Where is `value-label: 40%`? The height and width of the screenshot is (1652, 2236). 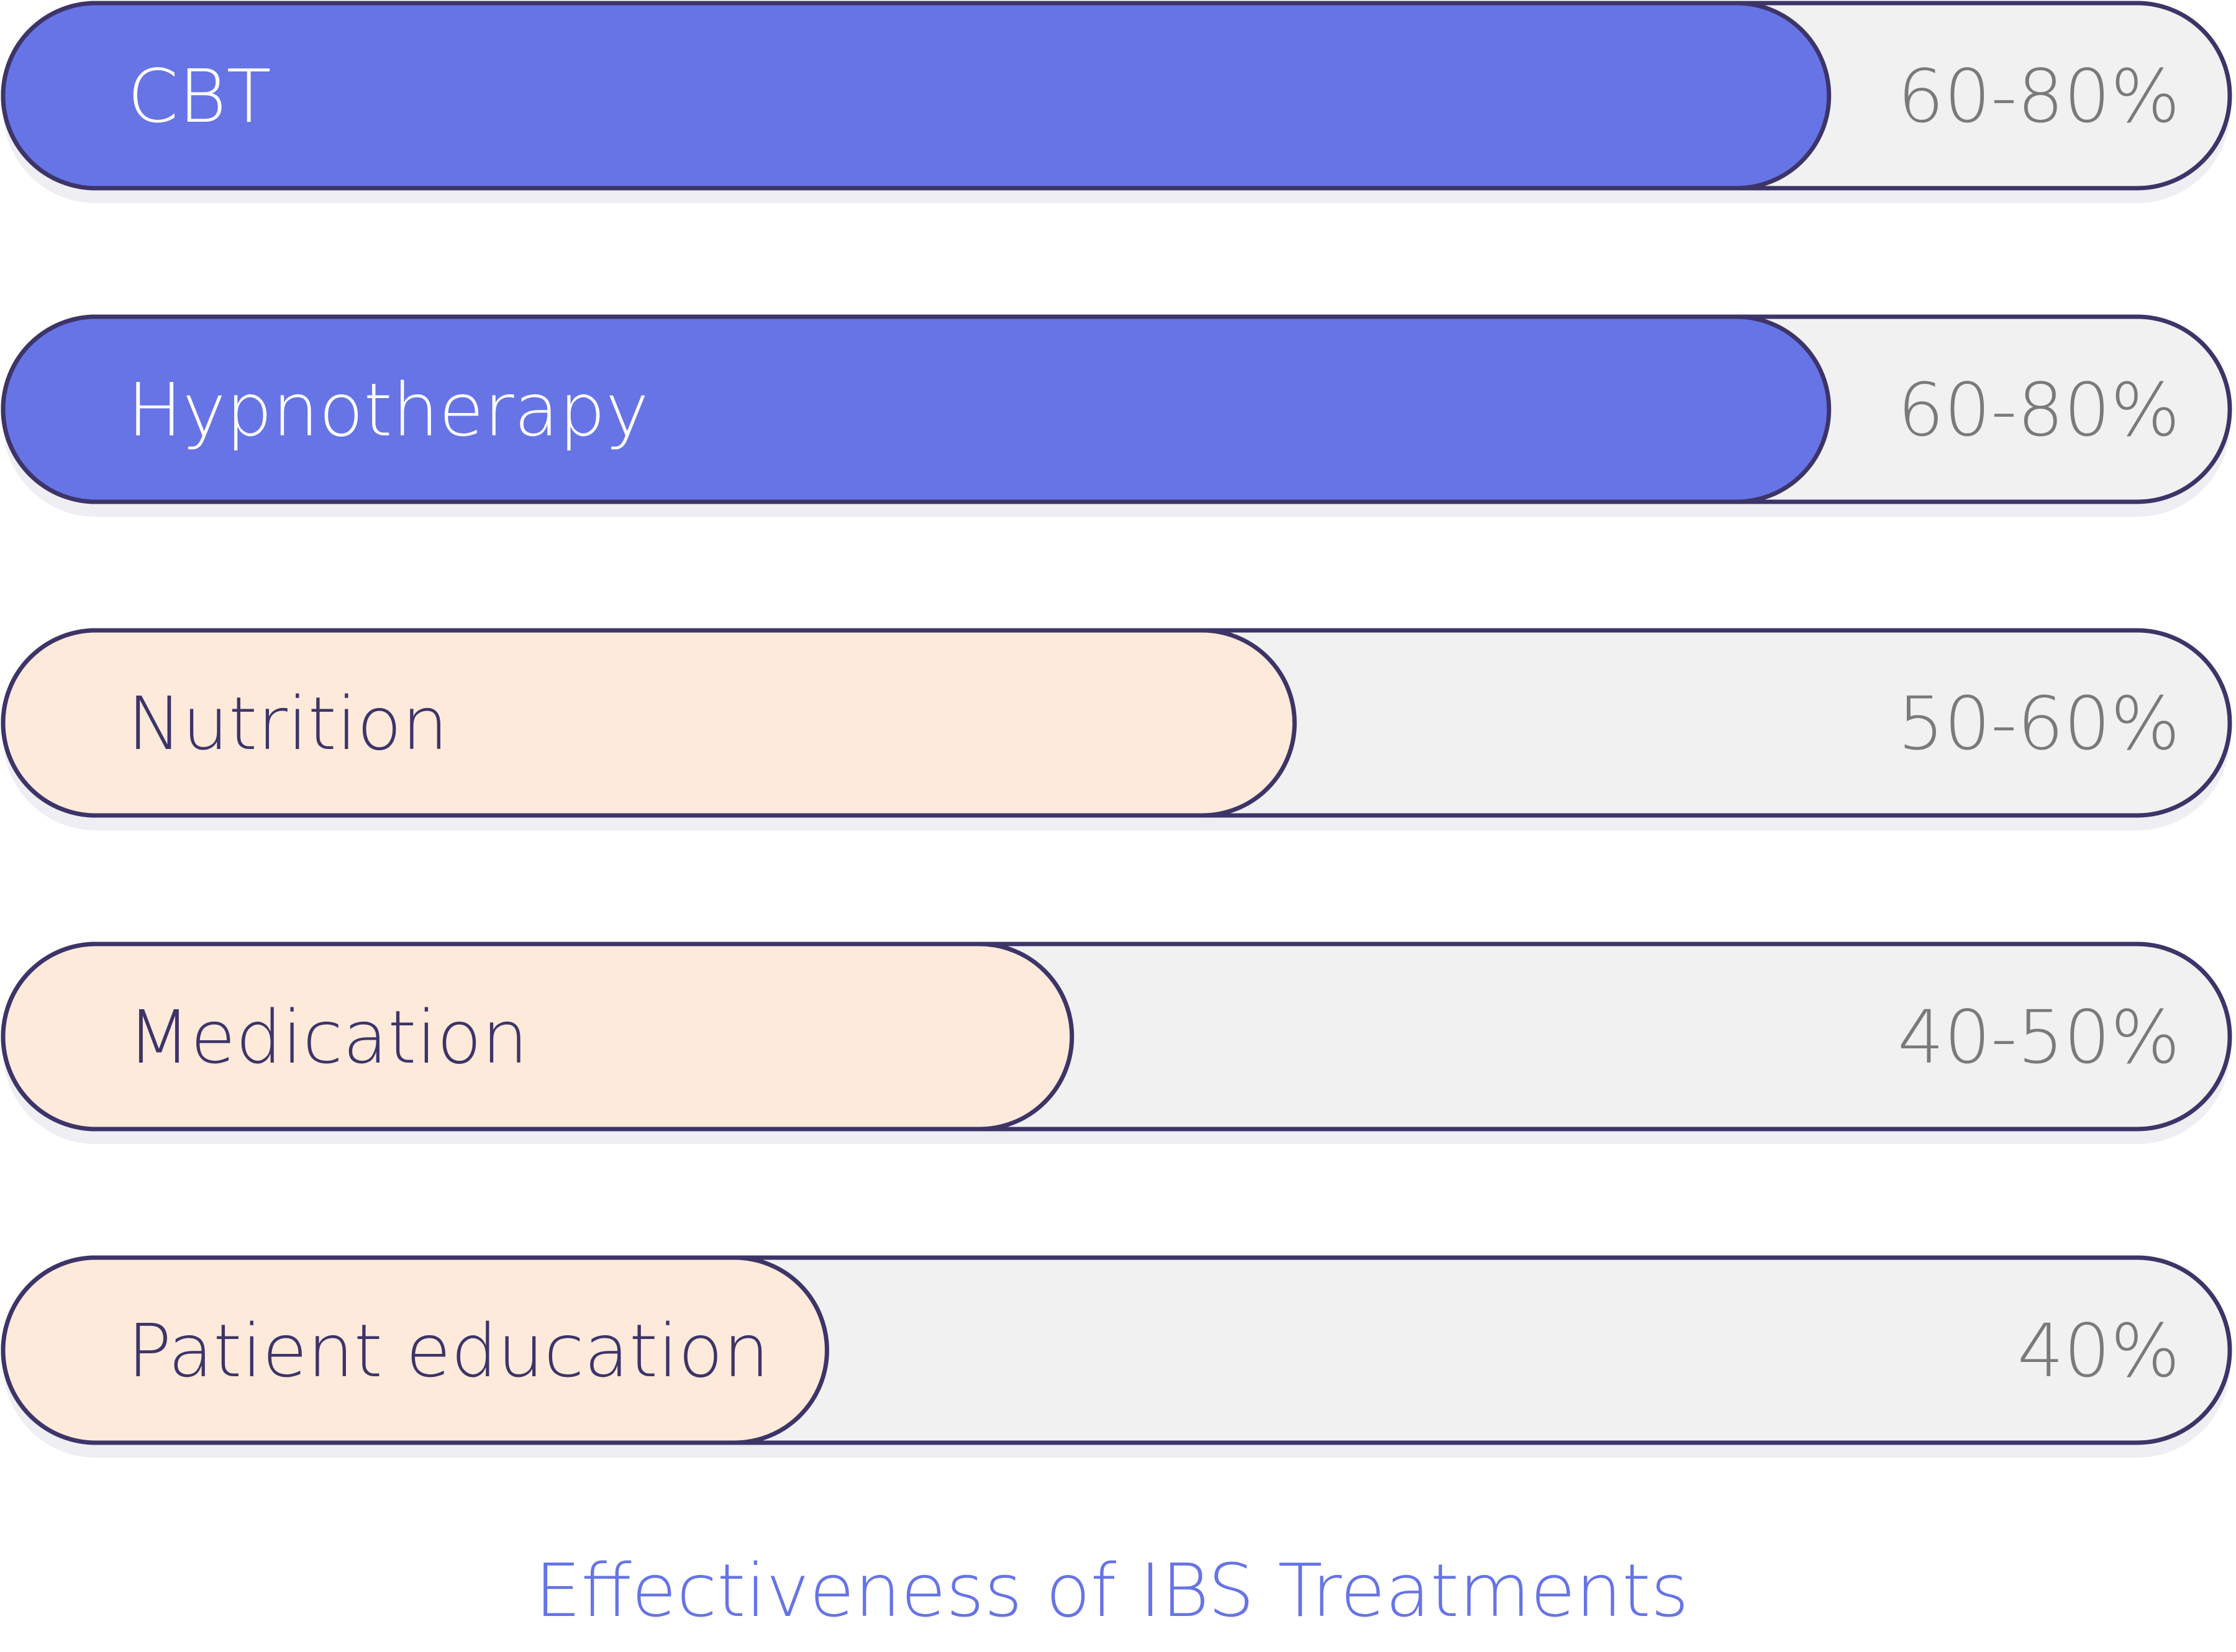
value-label: 40% is located at coordinates (2098, 1351).